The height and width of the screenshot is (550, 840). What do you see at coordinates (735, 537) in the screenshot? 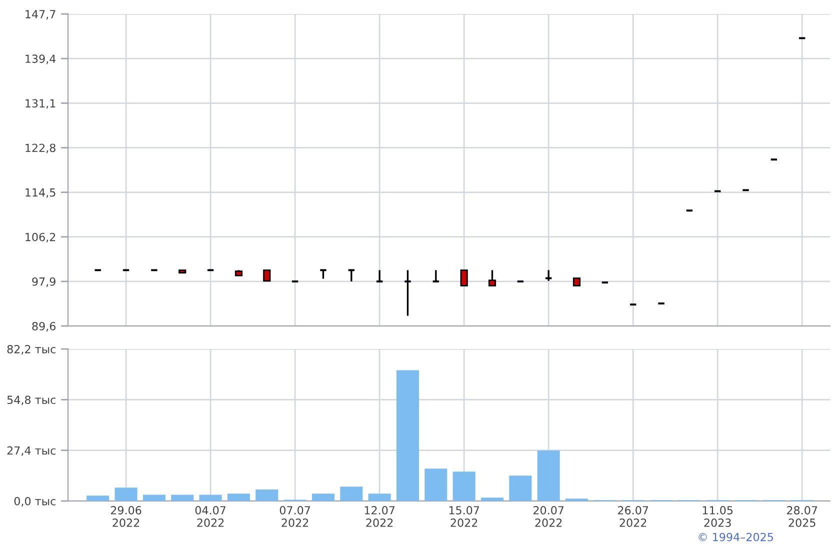
I see `text: © 1994–2025` at bounding box center [735, 537].